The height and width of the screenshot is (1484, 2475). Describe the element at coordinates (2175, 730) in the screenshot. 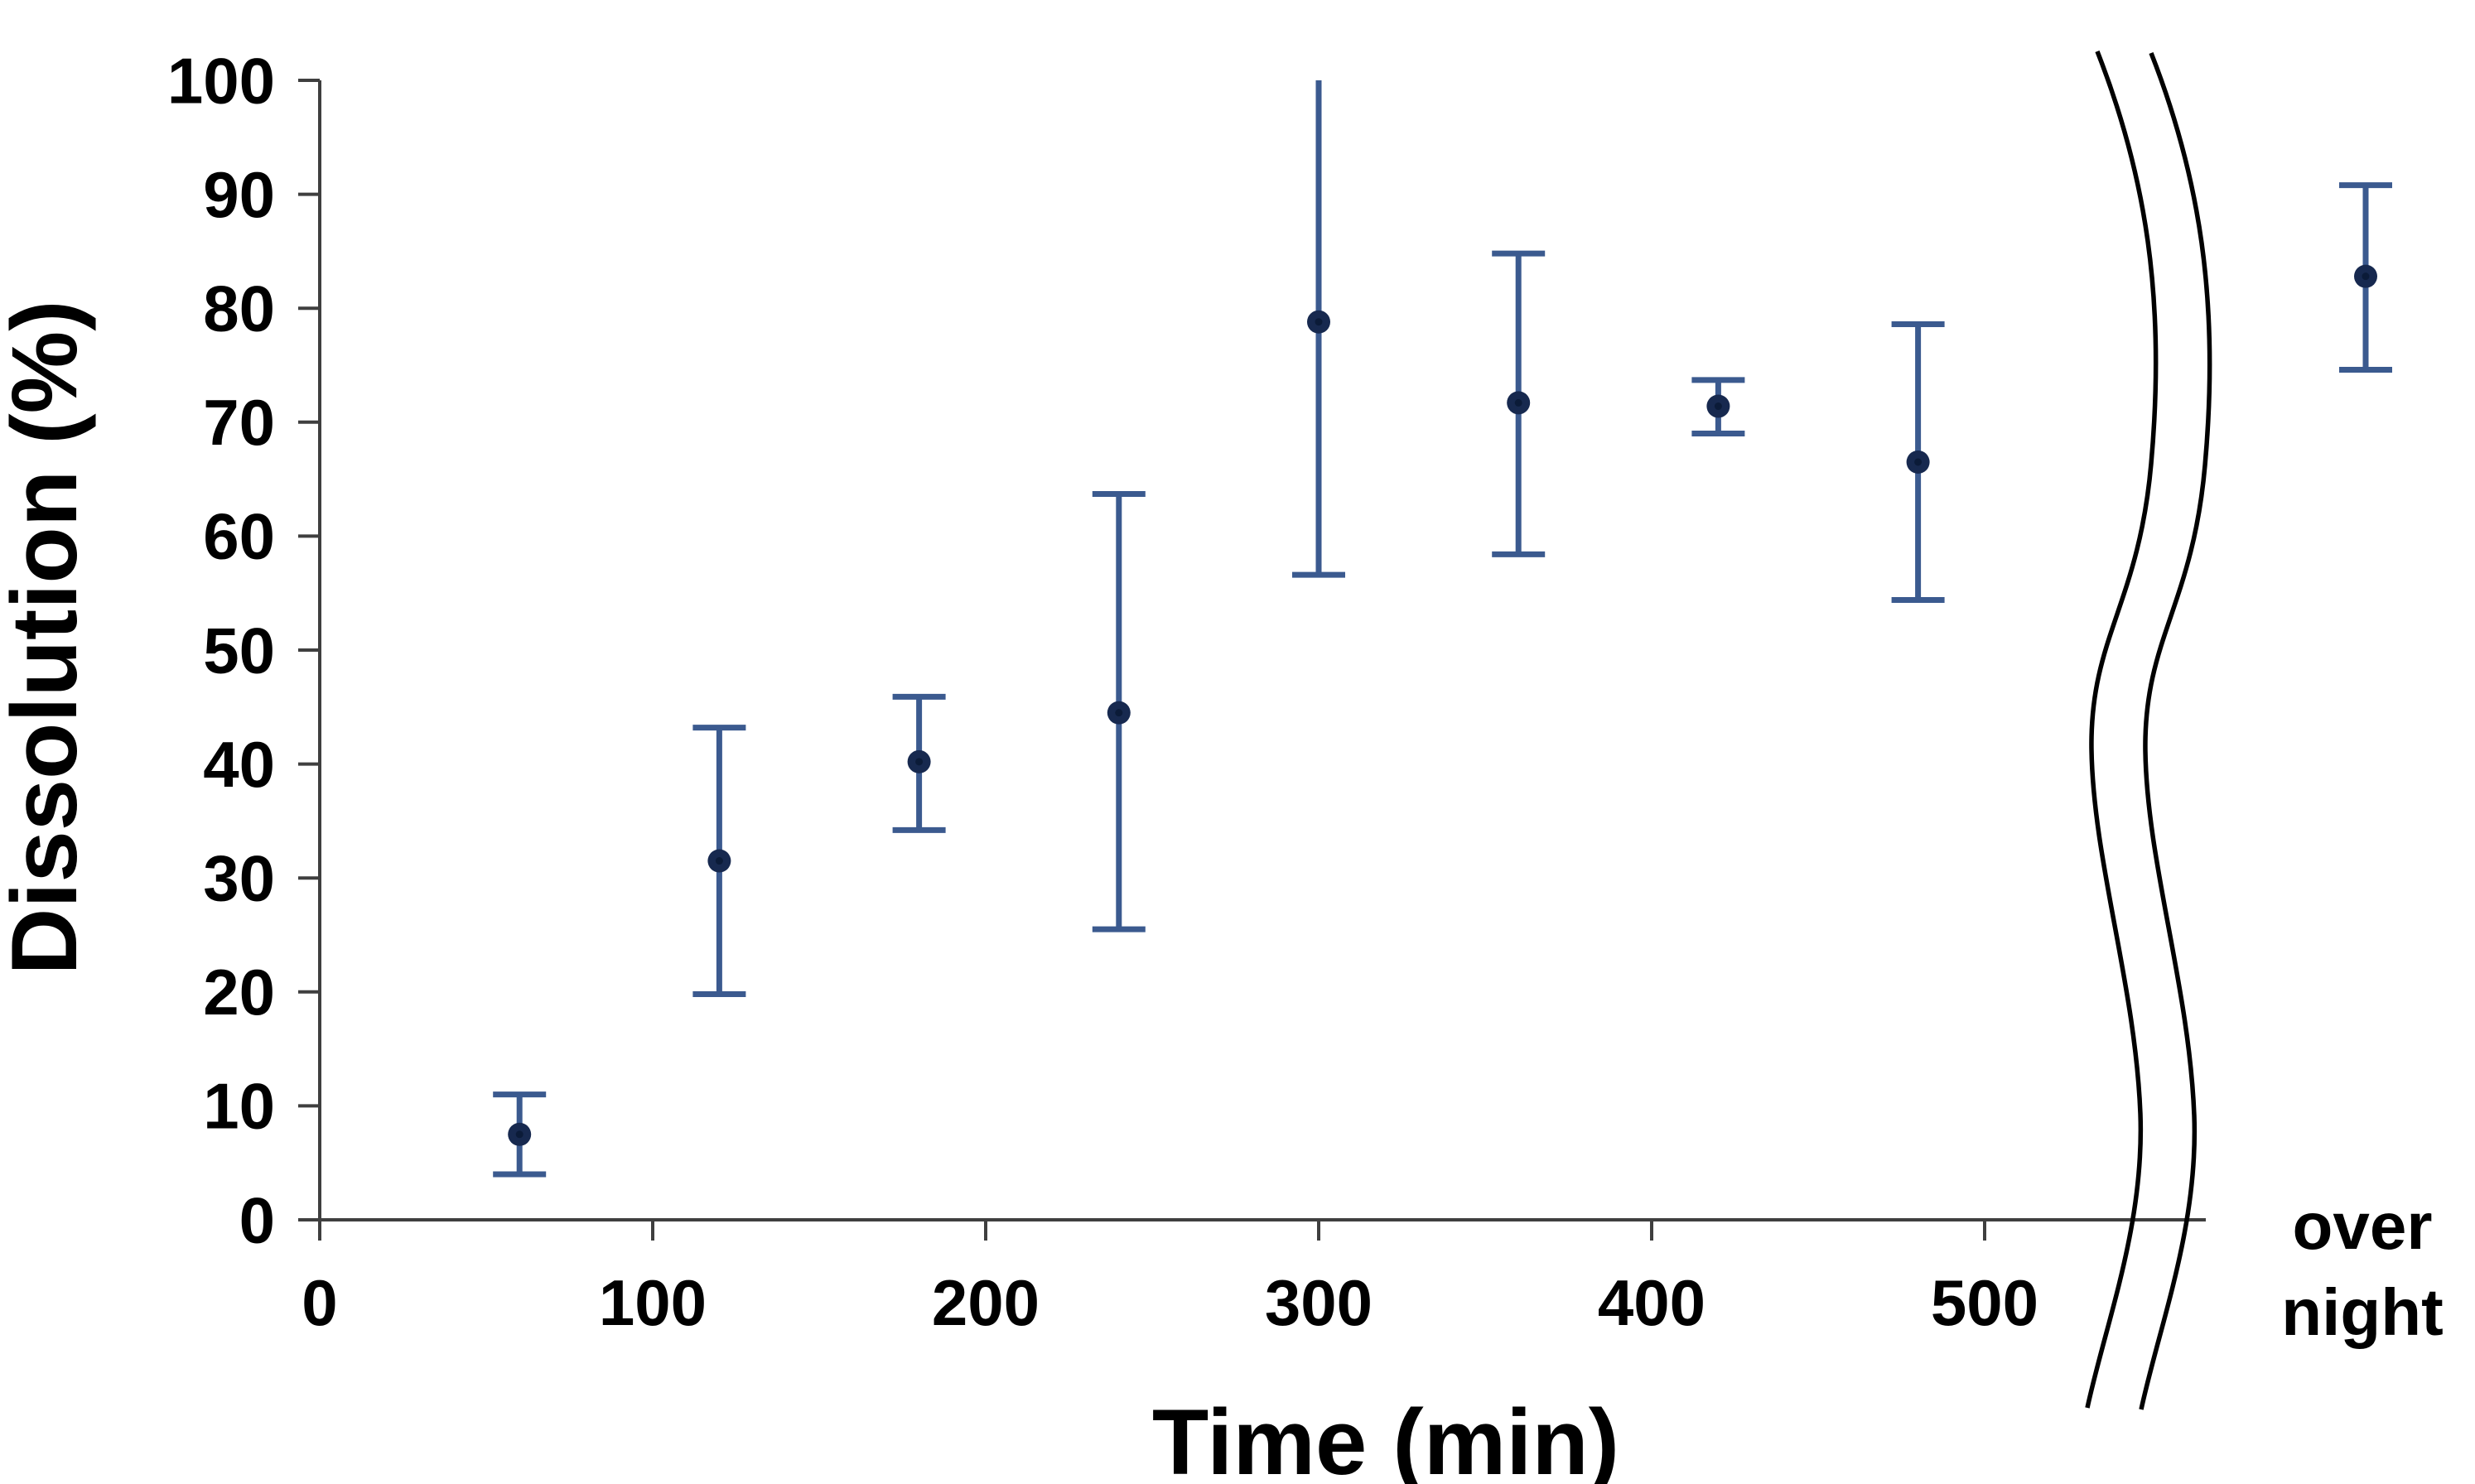

I see `axis-break-line-right` at that location.